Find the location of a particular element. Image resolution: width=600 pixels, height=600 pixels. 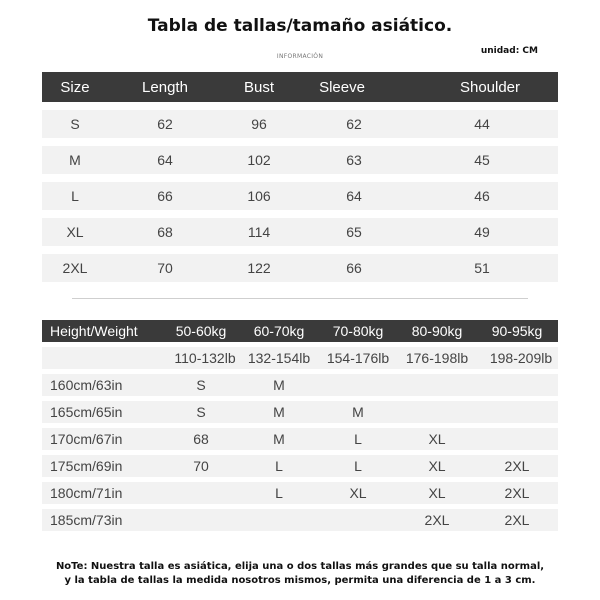

header-cell: 80-90kg is located at coordinates (437, 331).